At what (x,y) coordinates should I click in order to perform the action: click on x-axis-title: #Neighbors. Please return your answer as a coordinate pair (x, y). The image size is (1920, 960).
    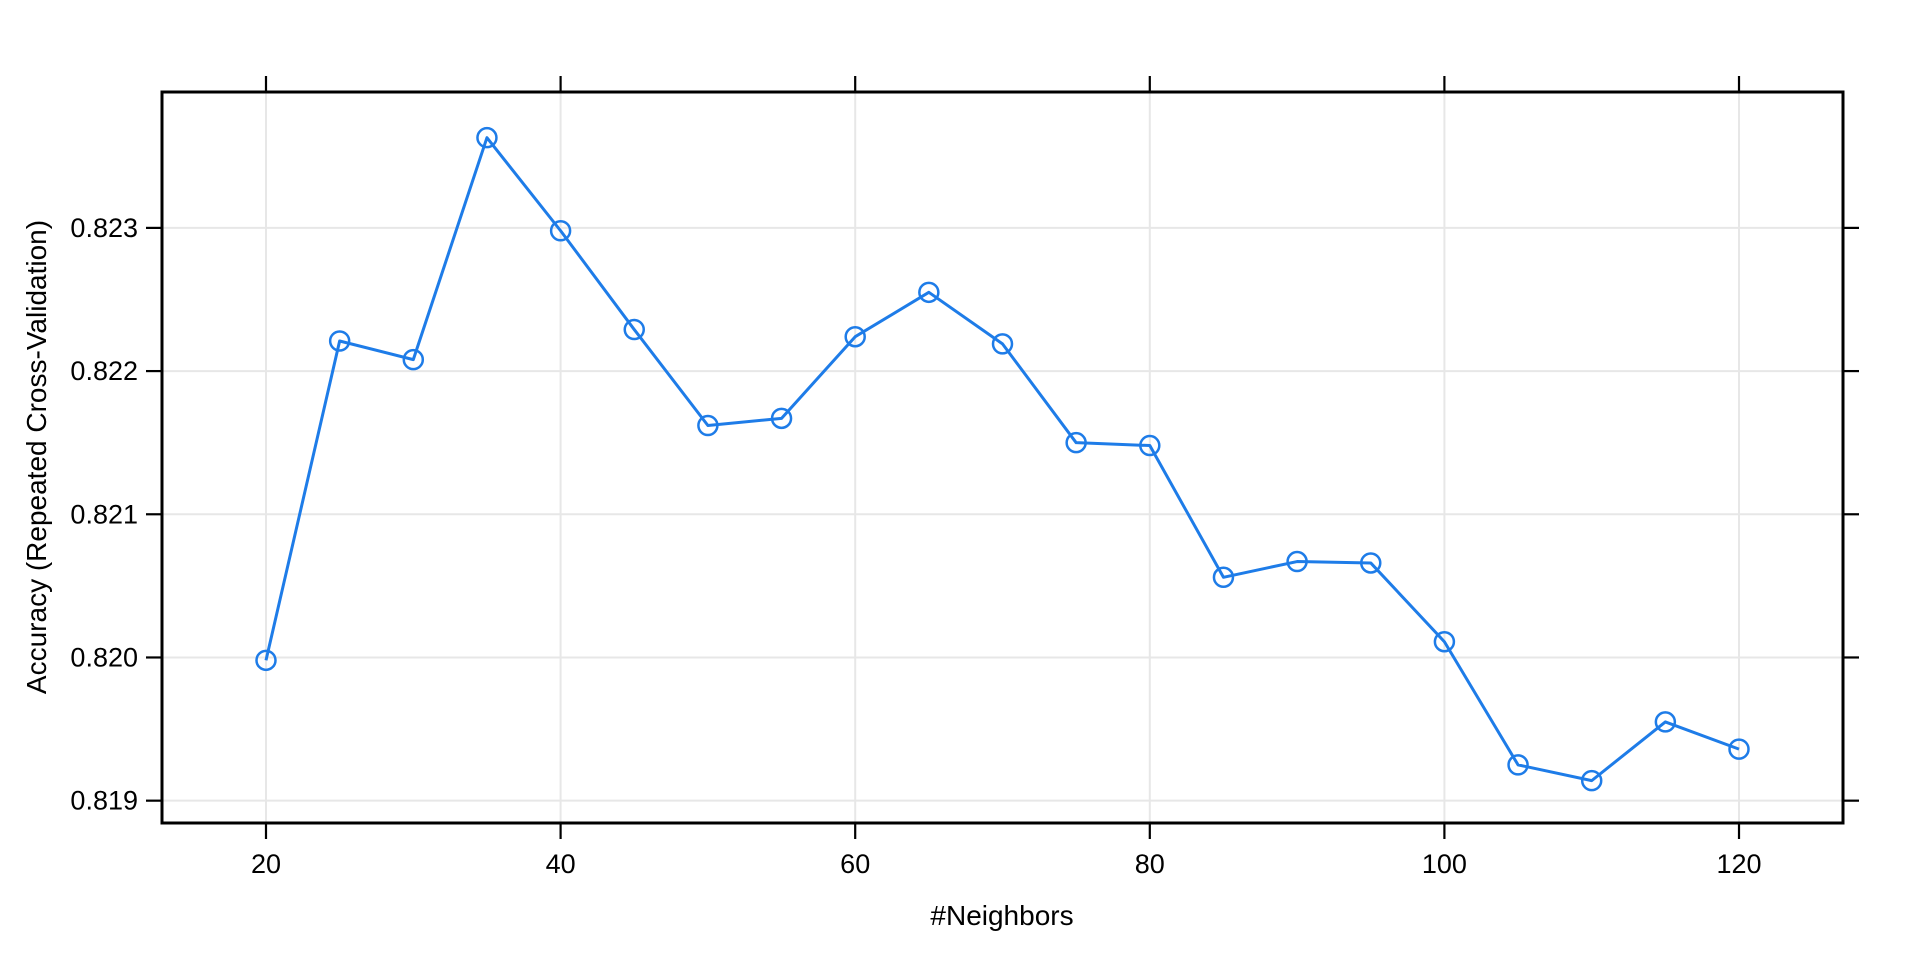
    Looking at the image, I should click on (1002, 915).